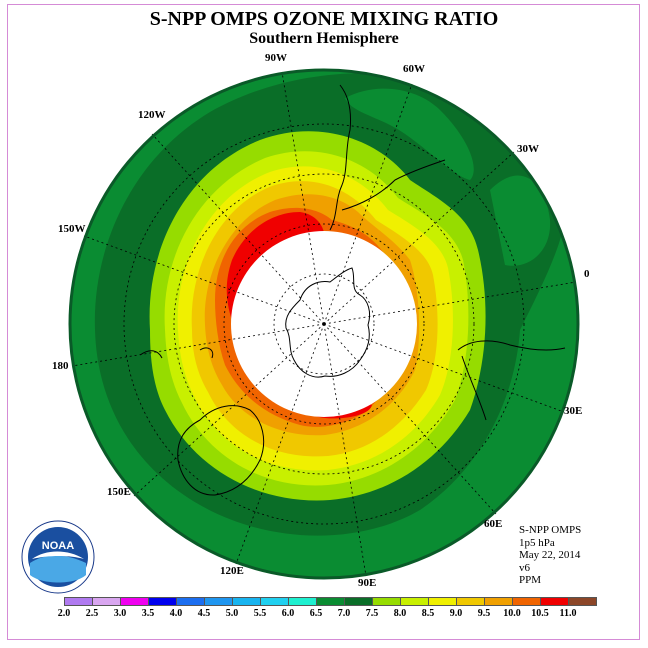 This screenshot has width=648, height=648. What do you see at coordinates (537, 542) in the screenshot?
I see `pressure-level: 1p5 hPa` at bounding box center [537, 542].